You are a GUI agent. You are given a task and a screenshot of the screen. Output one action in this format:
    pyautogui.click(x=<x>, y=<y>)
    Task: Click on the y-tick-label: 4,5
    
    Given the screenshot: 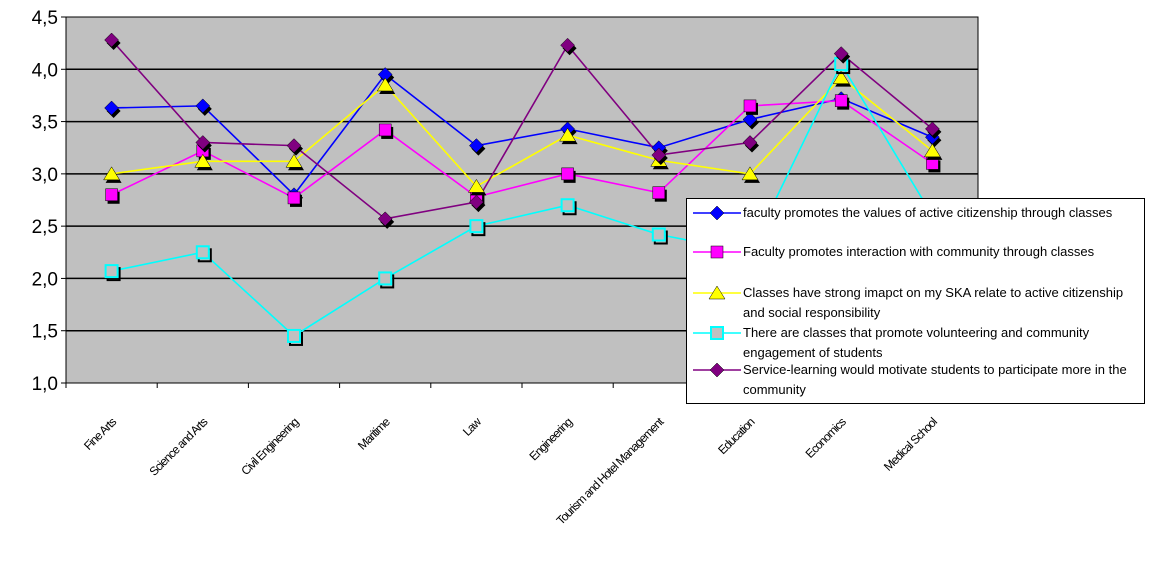 What is the action you would take?
    pyautogui.click(x=45, y=18)
    